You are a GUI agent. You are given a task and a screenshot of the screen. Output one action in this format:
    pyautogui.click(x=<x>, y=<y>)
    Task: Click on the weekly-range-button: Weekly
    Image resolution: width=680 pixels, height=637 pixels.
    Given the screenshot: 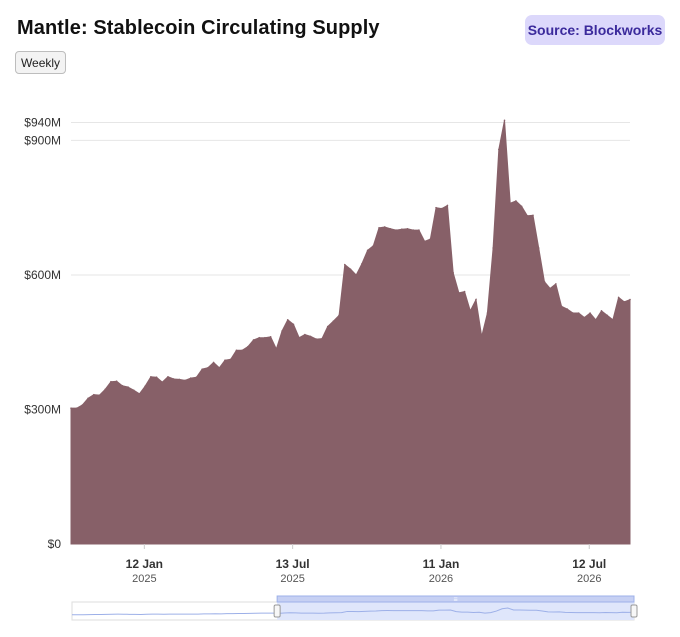 What is the action you would take?
    pyautogui.click(x=40, y=62)
    